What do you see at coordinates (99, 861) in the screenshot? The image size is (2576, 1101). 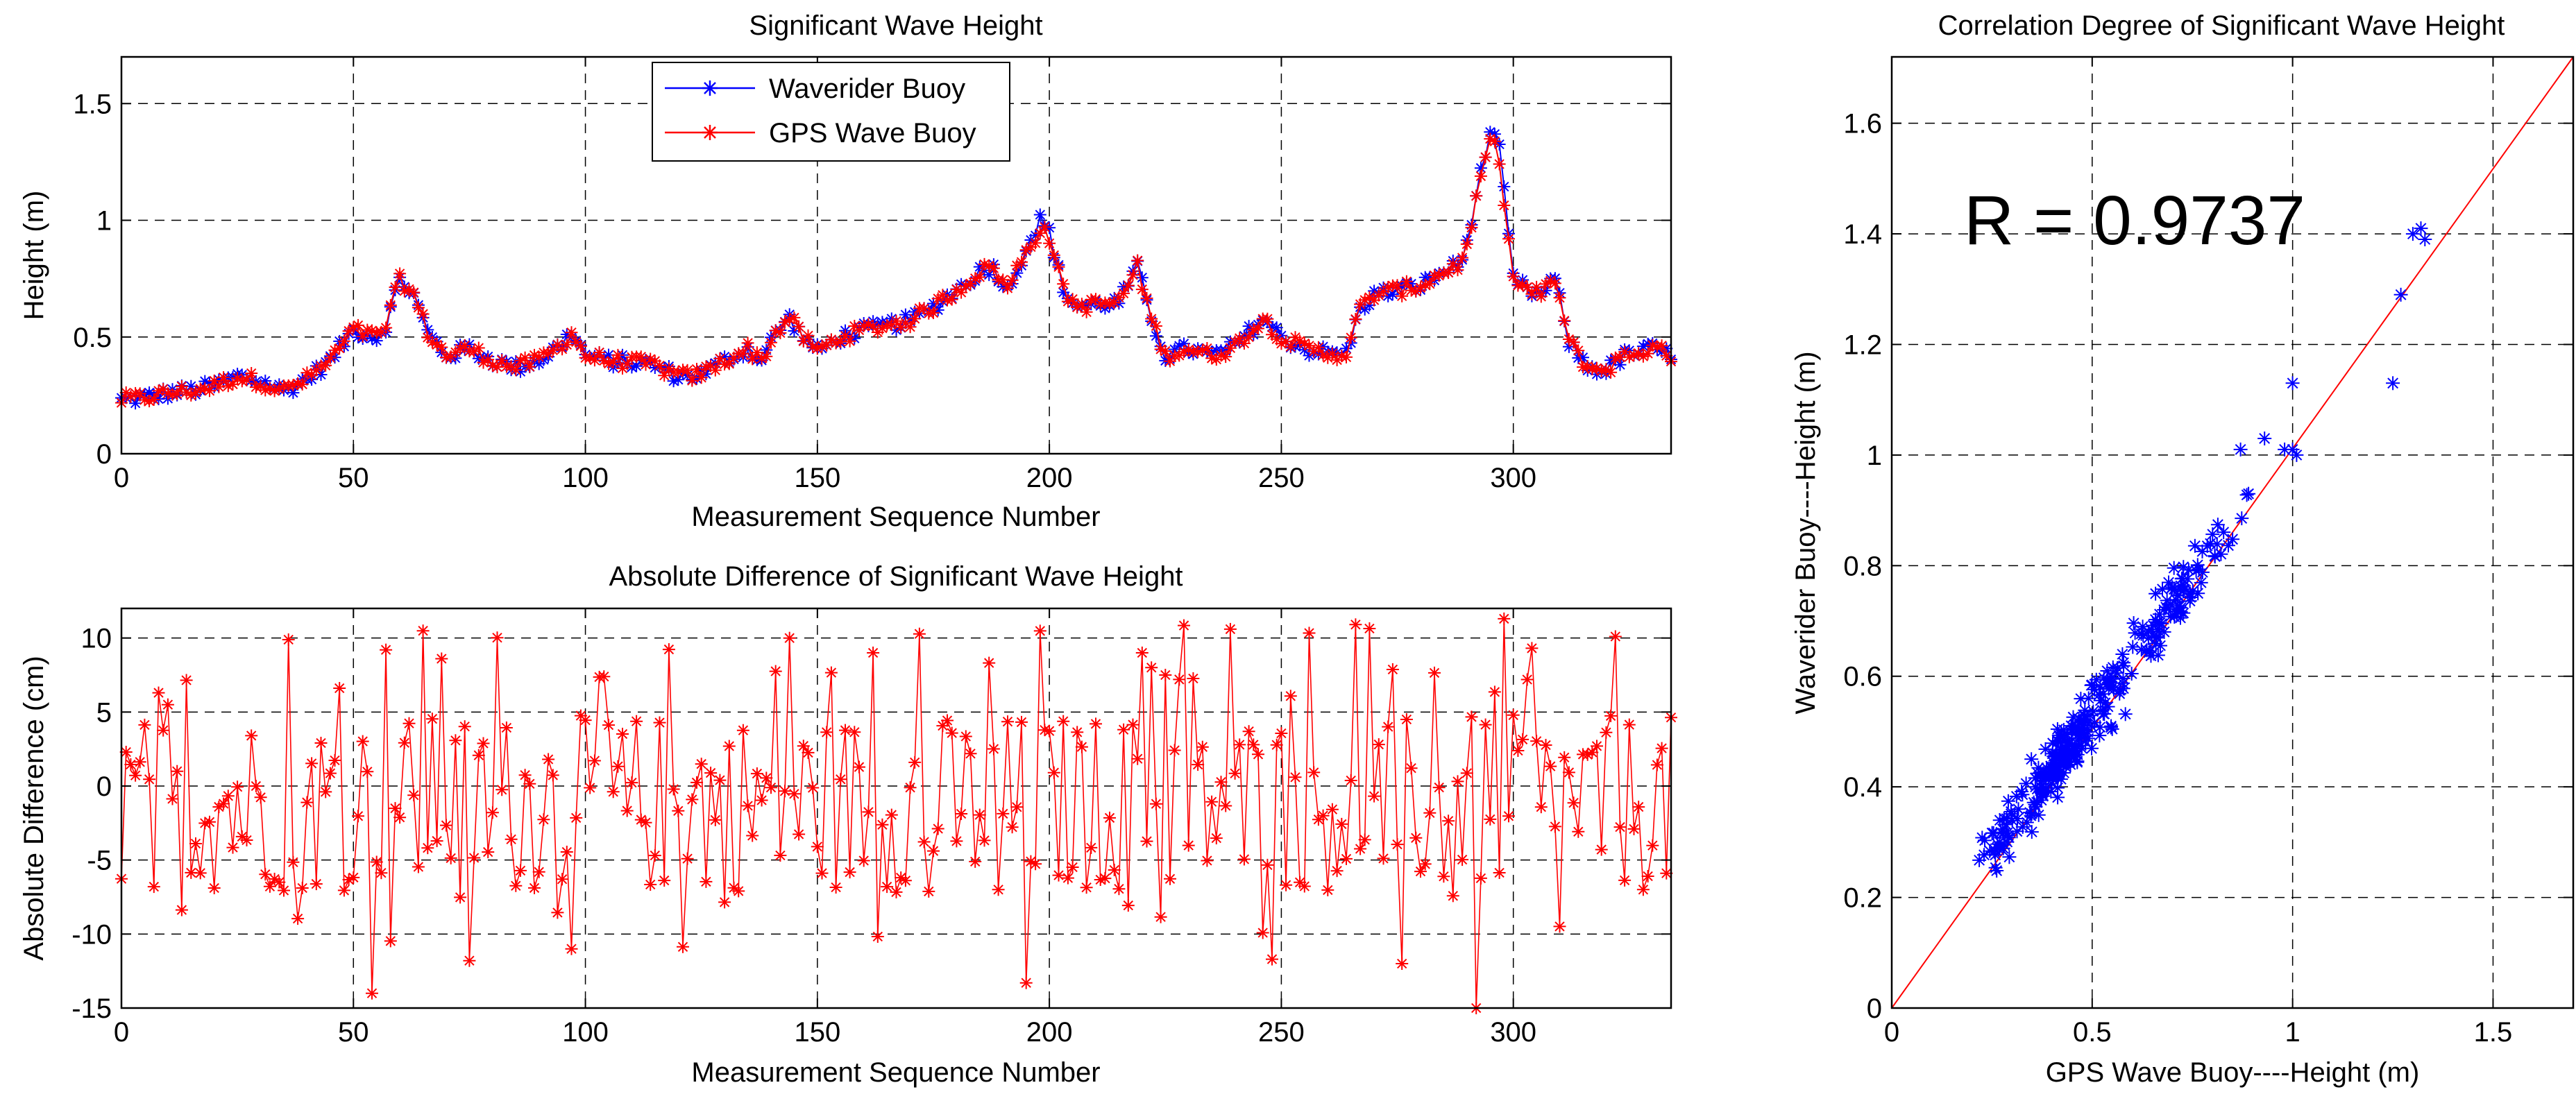 I see `y-tick-label: -5` at bounding box center [99, 861].